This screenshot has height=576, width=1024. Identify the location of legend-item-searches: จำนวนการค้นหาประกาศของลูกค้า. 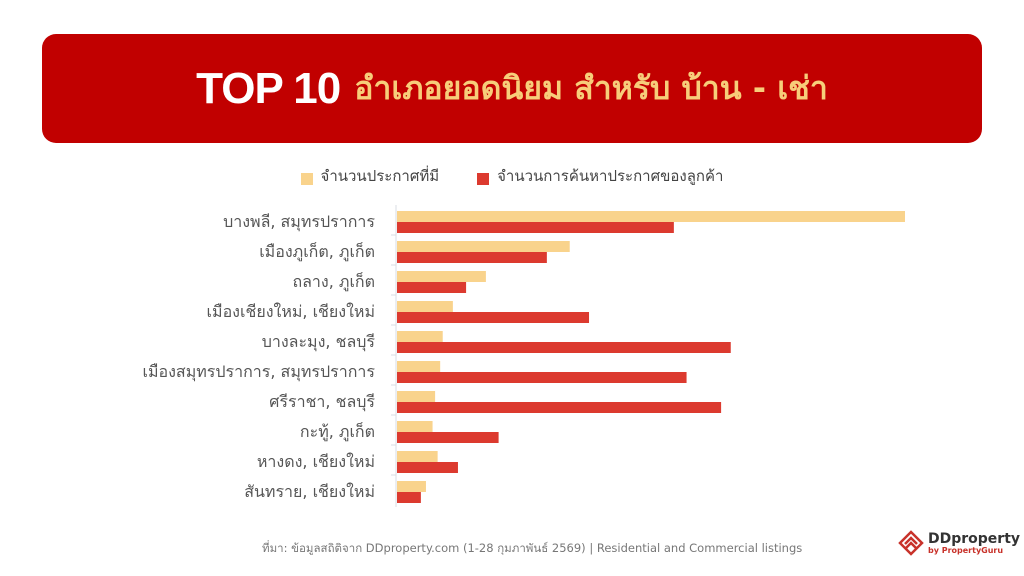
(600, 176).